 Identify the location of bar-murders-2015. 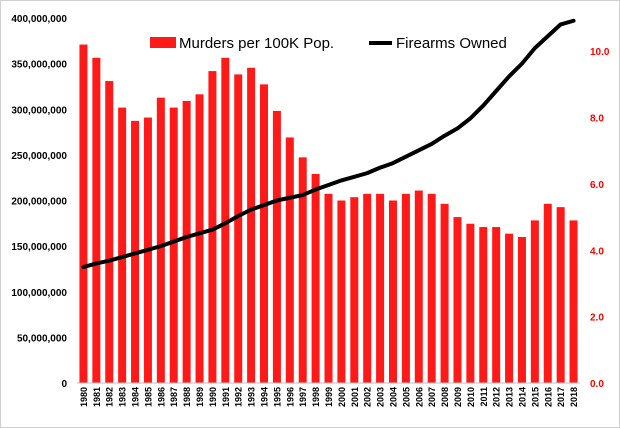
(534, 301).